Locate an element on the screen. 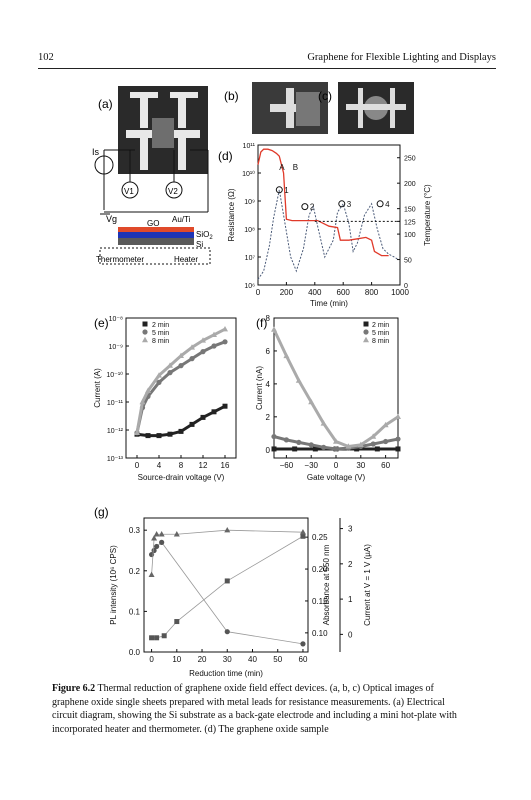 The width and height of the screenshot is (531, 800). legend-label: 5 min is located at coordinates (160, 333).